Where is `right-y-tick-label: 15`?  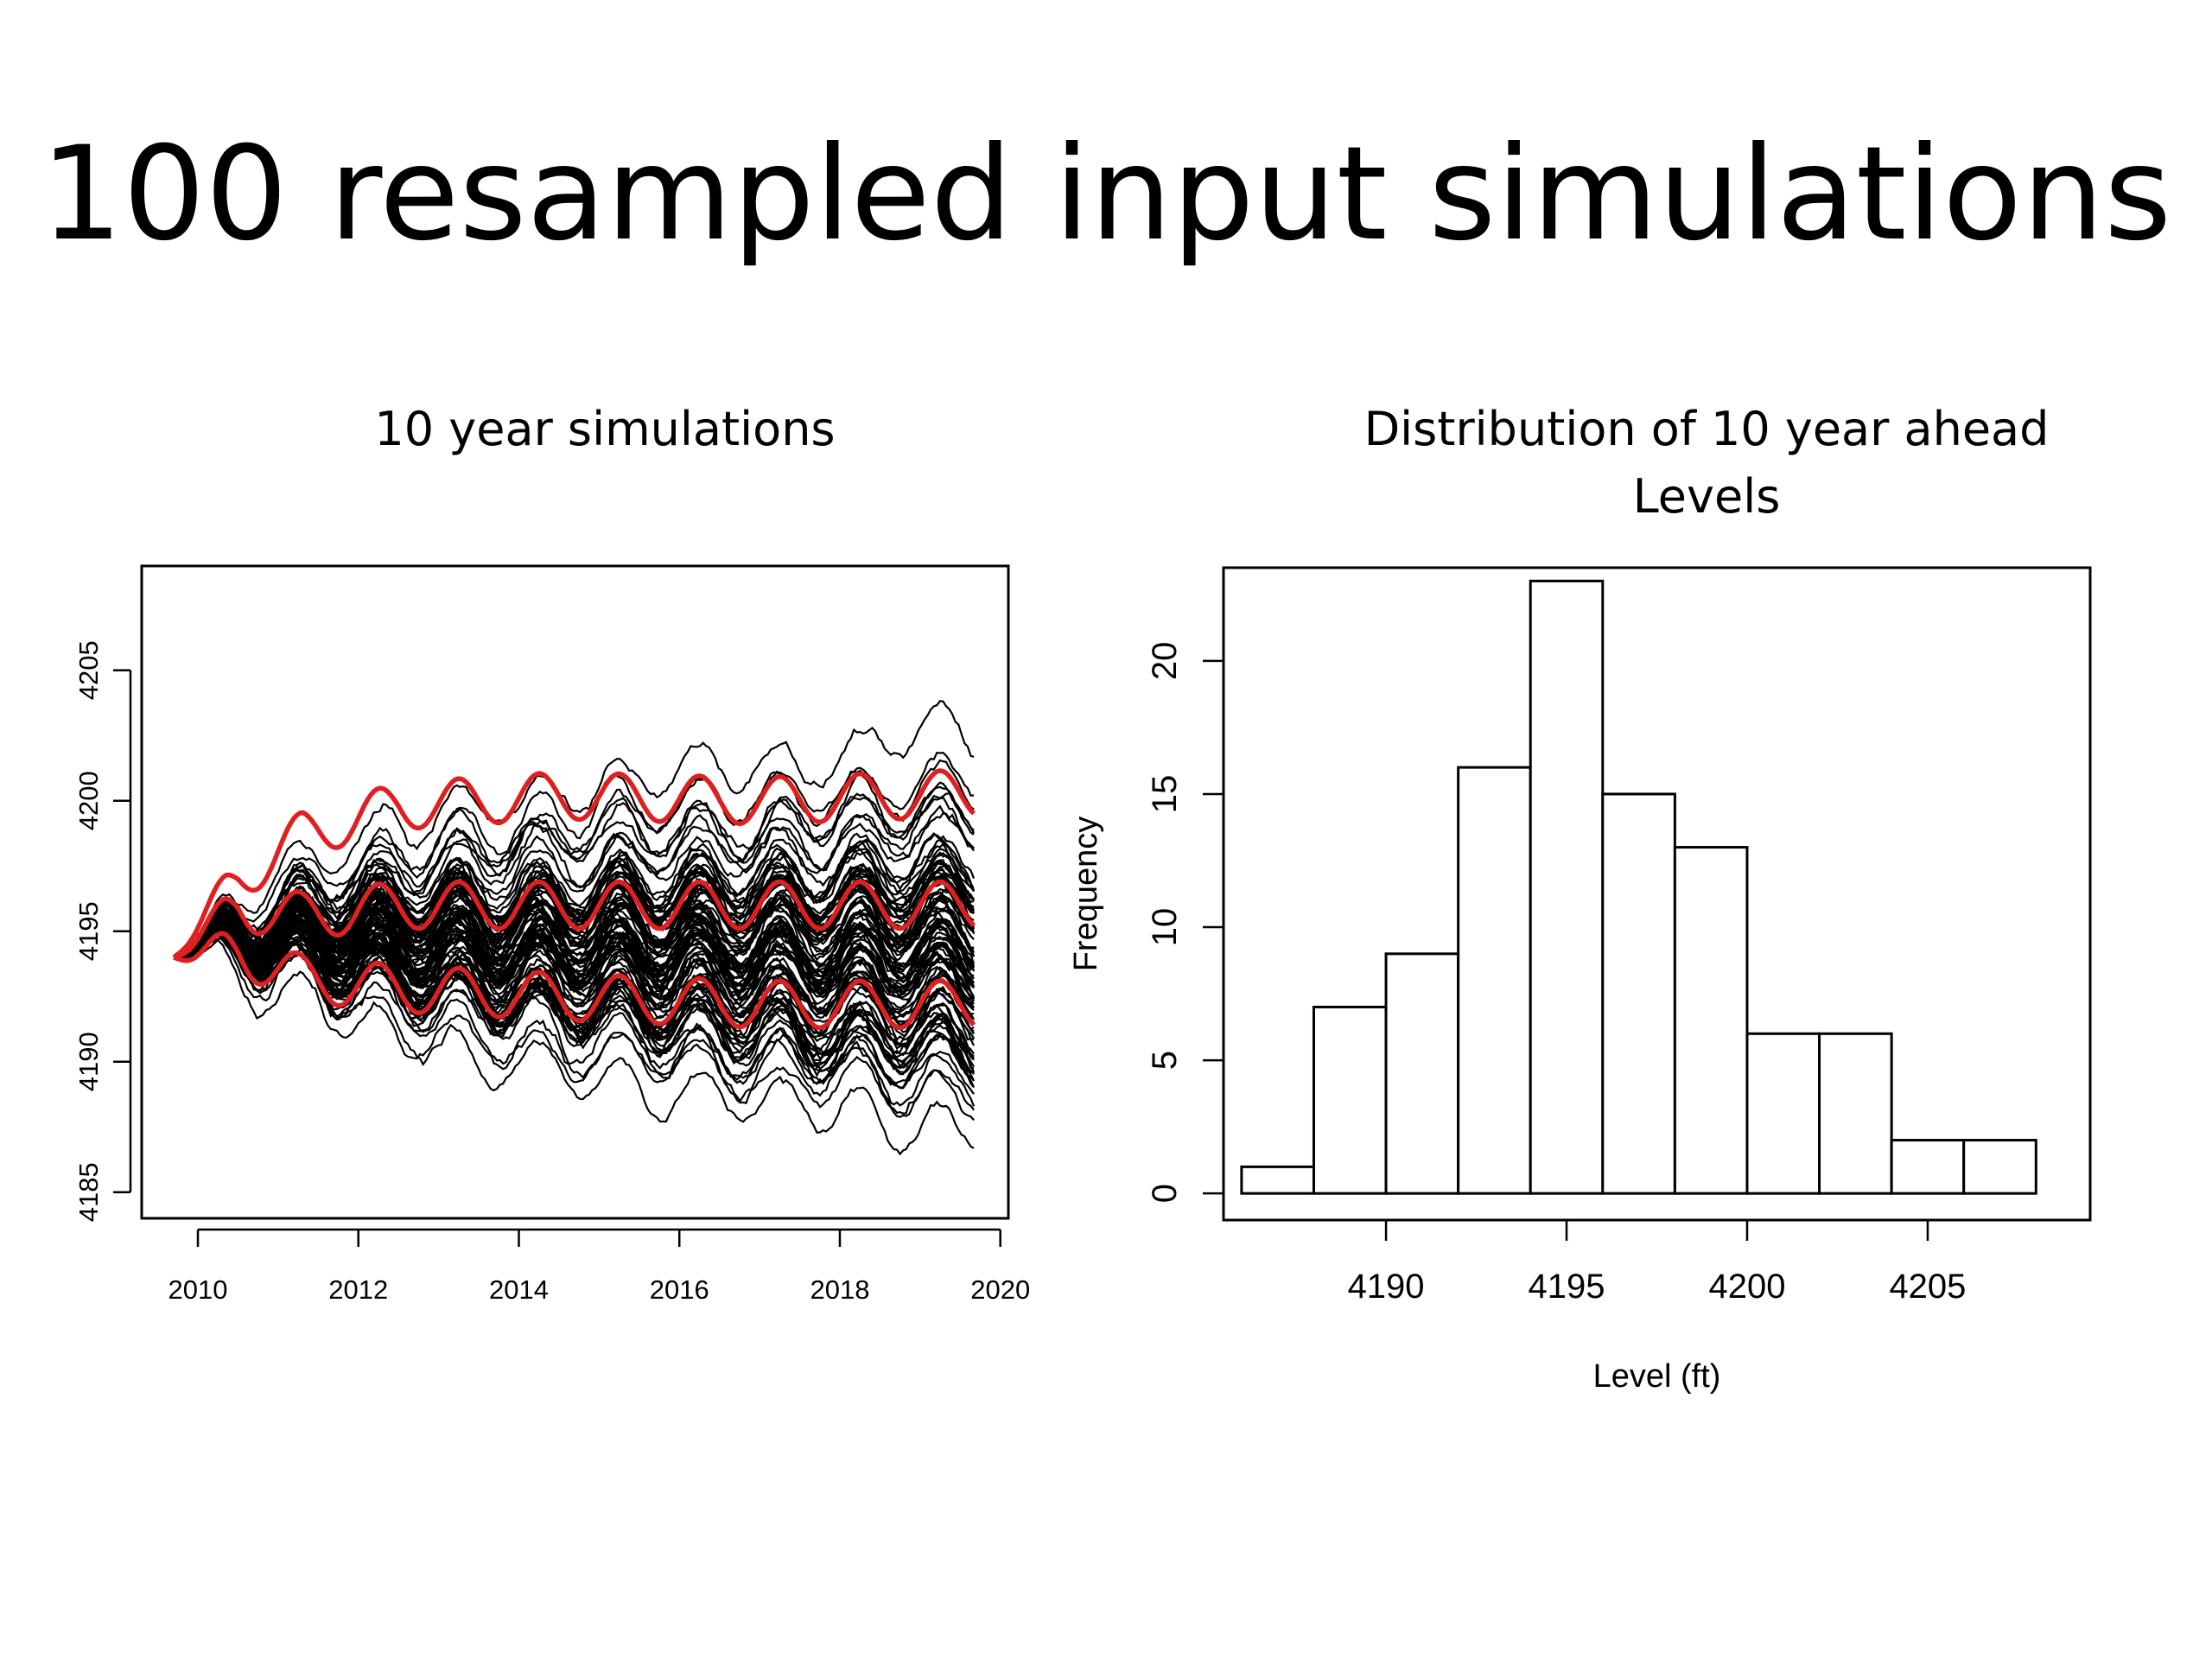 right-y-tick-label: 15 is located at coordinates (1165, 794).